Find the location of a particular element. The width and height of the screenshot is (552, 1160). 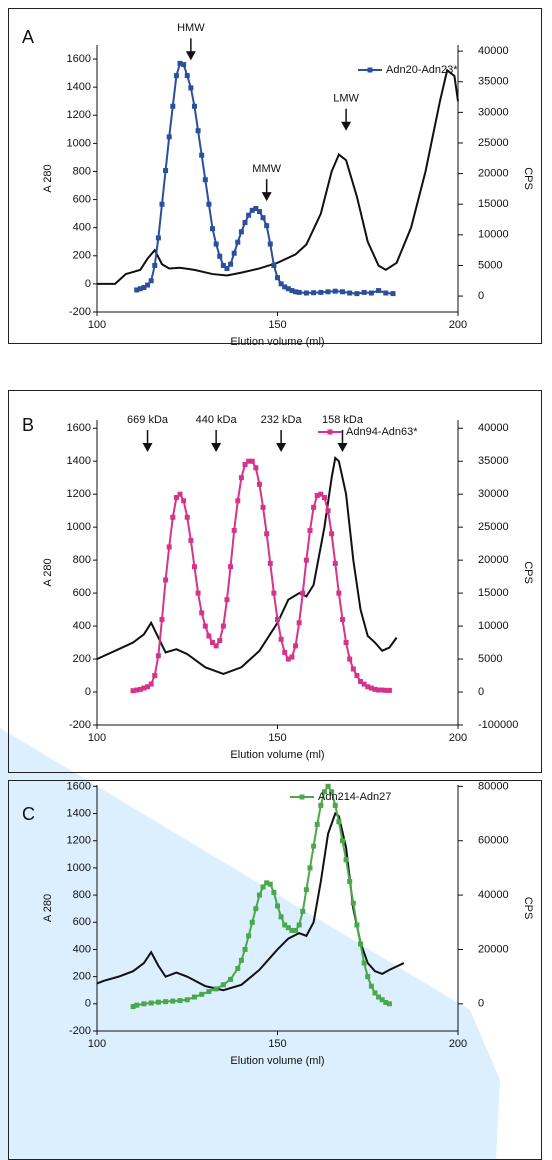

annotation-label: 232 kDa is located at coordinates (282, 420).